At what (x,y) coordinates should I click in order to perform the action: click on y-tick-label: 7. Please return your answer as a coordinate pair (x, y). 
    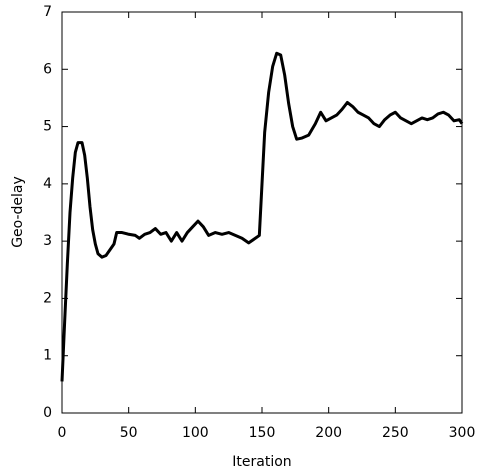
    Looking at the image, I should click on (47, 12).